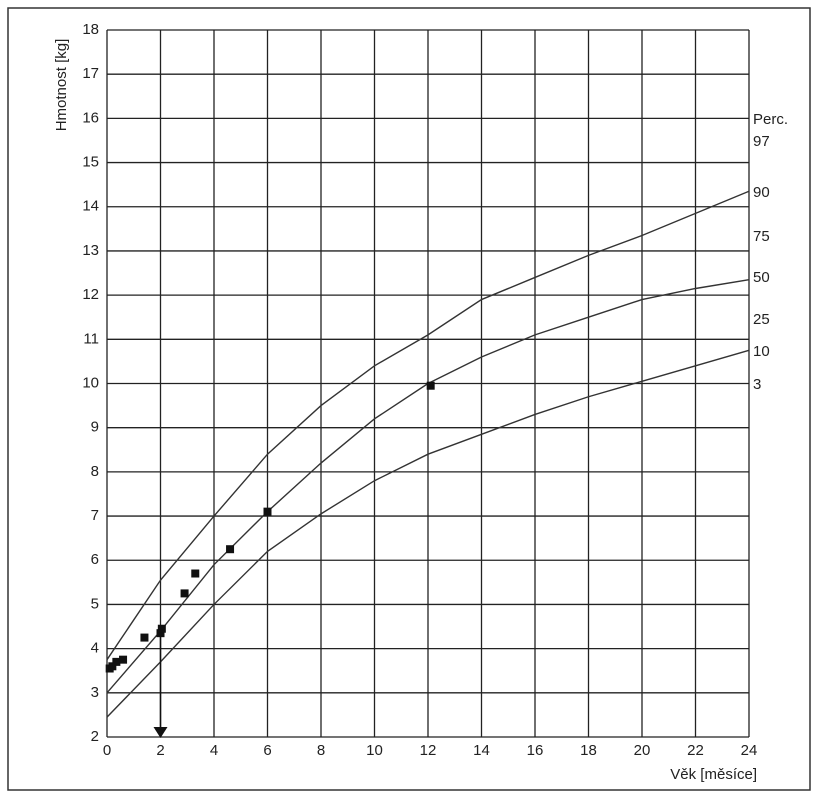  What do you see at coordinates (267, 750) in the screenshot?
I see `x-tick-label: 6` at bounding box center [267, 750].